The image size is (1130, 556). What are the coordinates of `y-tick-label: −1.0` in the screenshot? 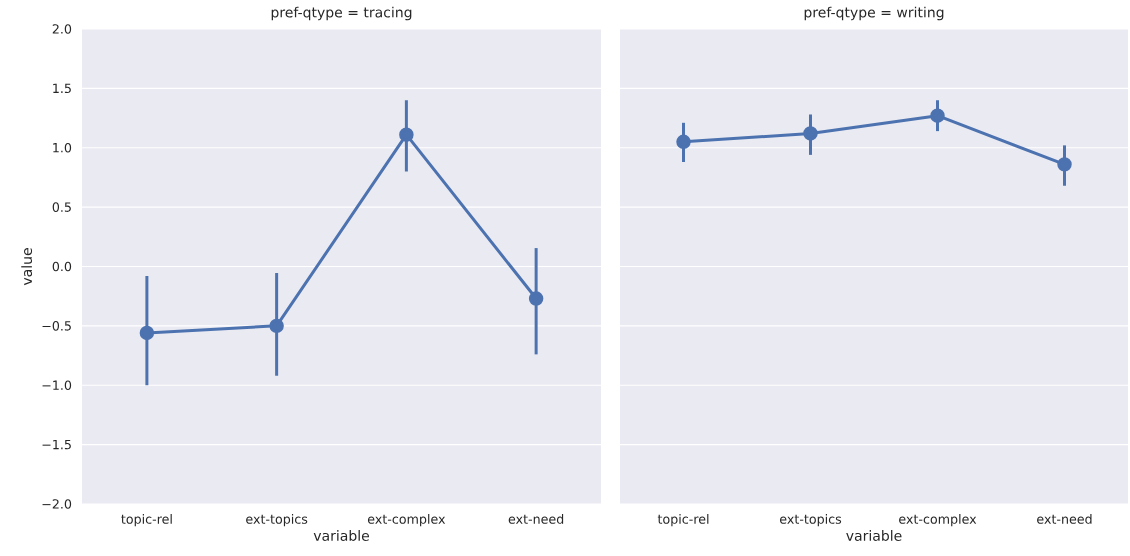 It's located at (57, 385).